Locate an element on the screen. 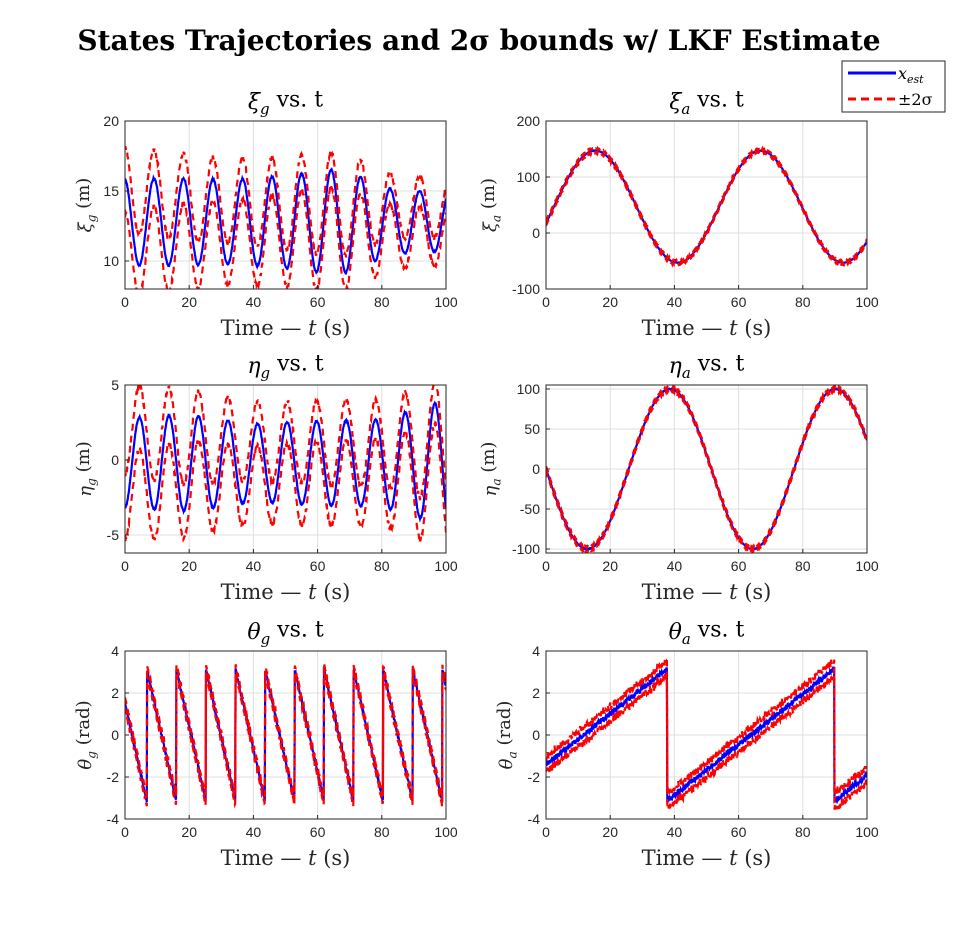  legend-label-estimate: xest is located at coordinates (911, 75).